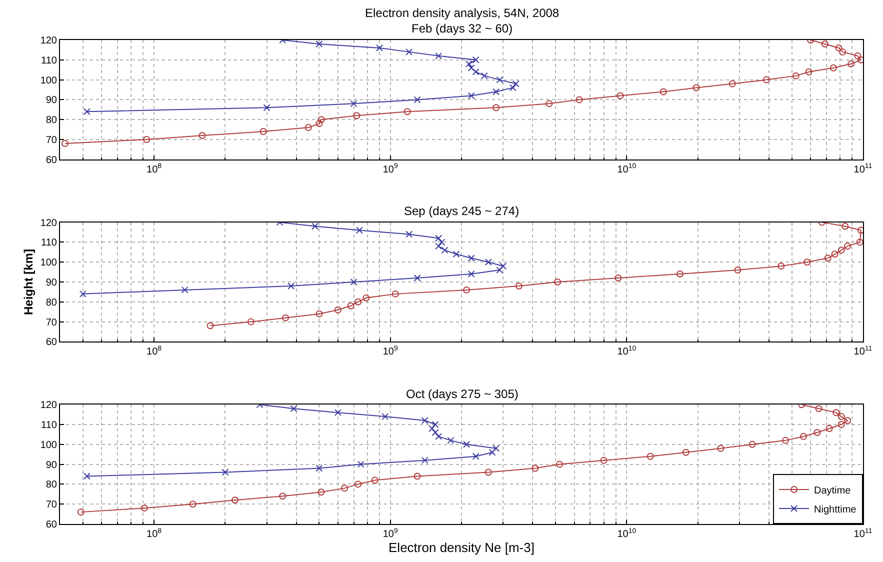  I want to click on chart-title: Sep (days 245 ~ 274), so click(462, 211).